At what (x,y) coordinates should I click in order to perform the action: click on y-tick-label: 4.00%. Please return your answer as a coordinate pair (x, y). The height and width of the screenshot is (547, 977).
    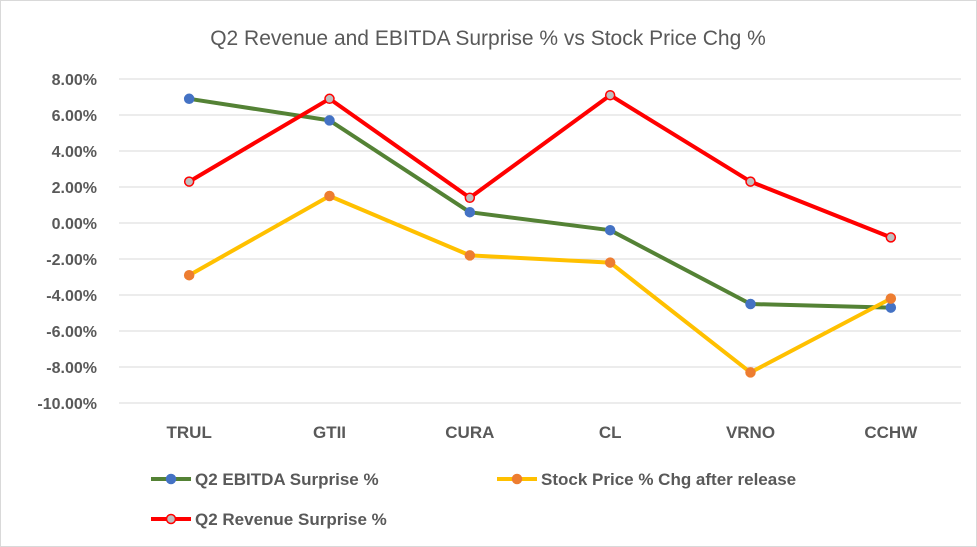
    Looking at the image, I should click on (74, 152).